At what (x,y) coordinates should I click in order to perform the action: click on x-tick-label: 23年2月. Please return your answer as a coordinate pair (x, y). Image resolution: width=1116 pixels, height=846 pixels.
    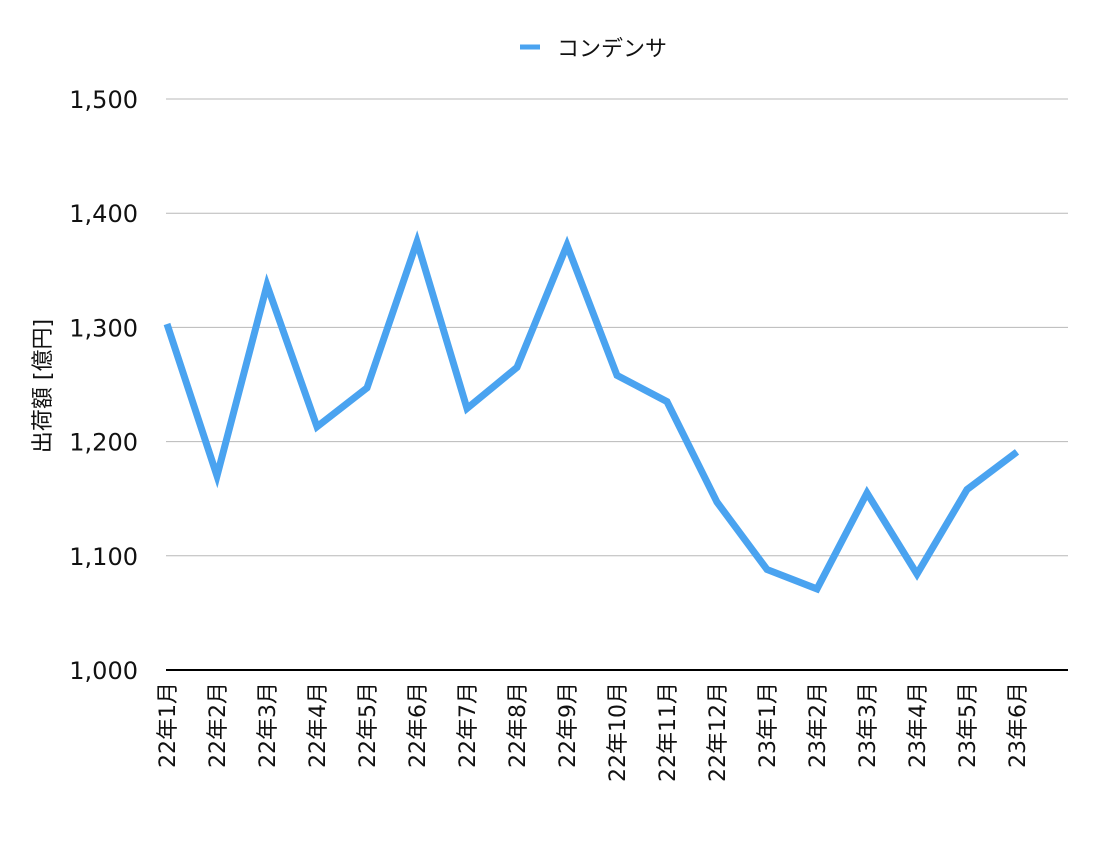
    Looking at the image, I should click on (818, 725).